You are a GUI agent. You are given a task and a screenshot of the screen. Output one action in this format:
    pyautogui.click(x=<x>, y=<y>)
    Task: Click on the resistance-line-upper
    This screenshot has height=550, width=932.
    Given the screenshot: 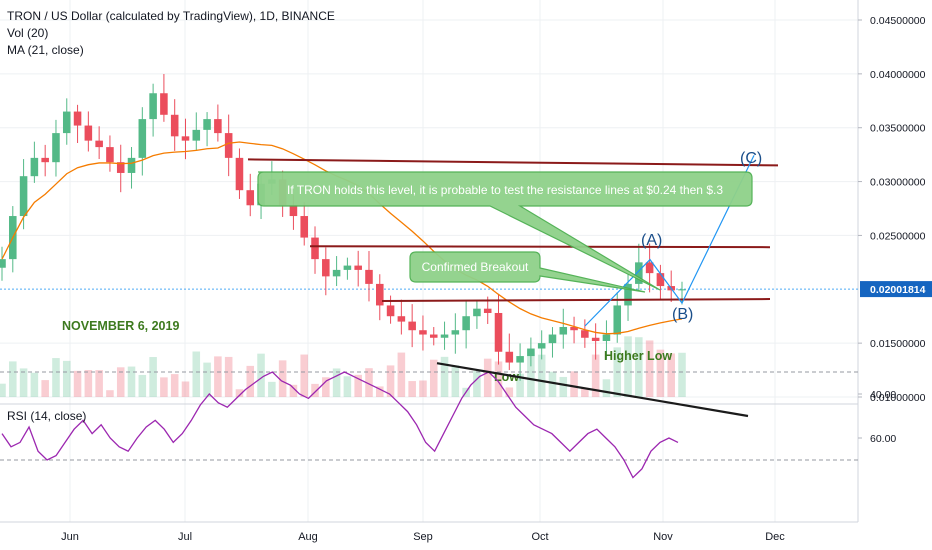 What is the action you would take?
    pyautogui.click(x=513, y=162)
    